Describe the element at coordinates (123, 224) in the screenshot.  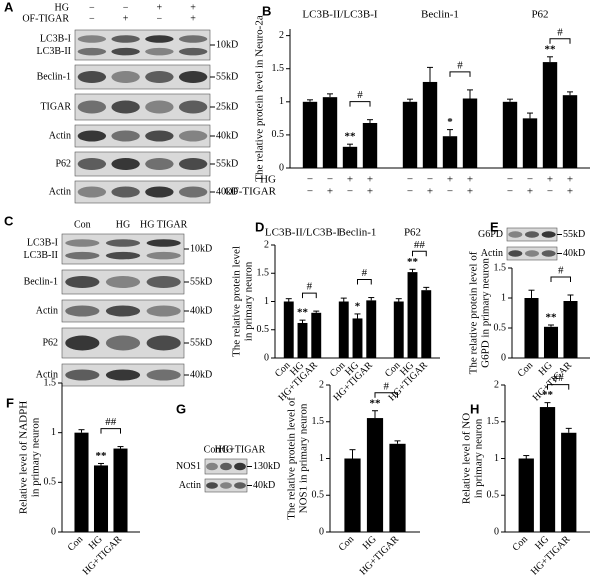
I see `lane-label: HG` at that location.